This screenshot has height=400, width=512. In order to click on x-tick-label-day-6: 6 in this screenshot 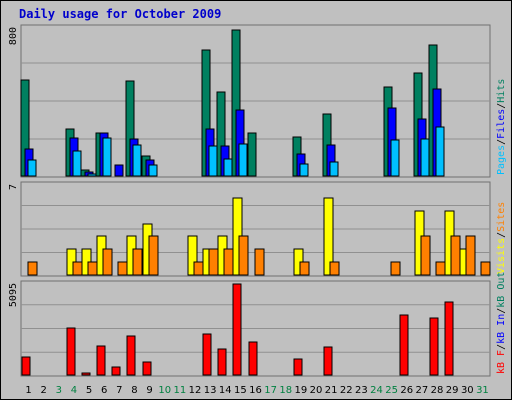, I will do `click(104, 390)`.